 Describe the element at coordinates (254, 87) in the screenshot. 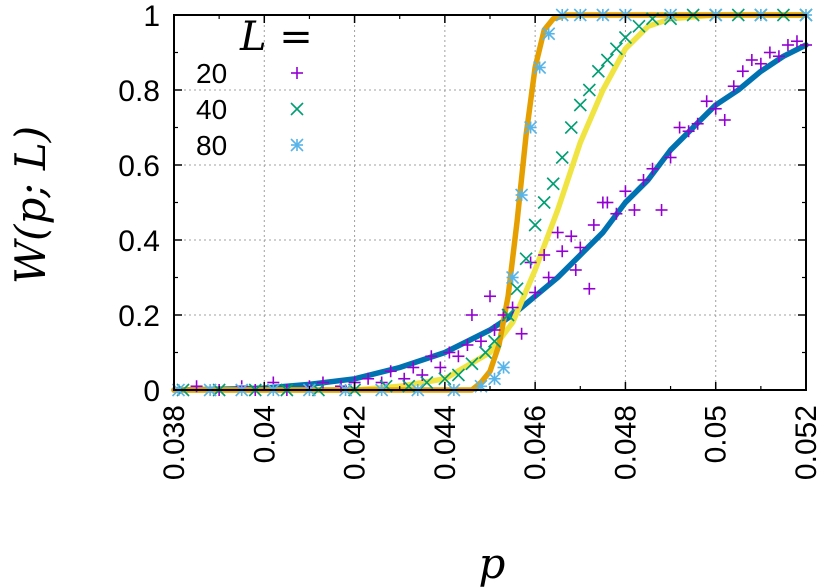

I see `legend: L = 20 40 80` at that location.